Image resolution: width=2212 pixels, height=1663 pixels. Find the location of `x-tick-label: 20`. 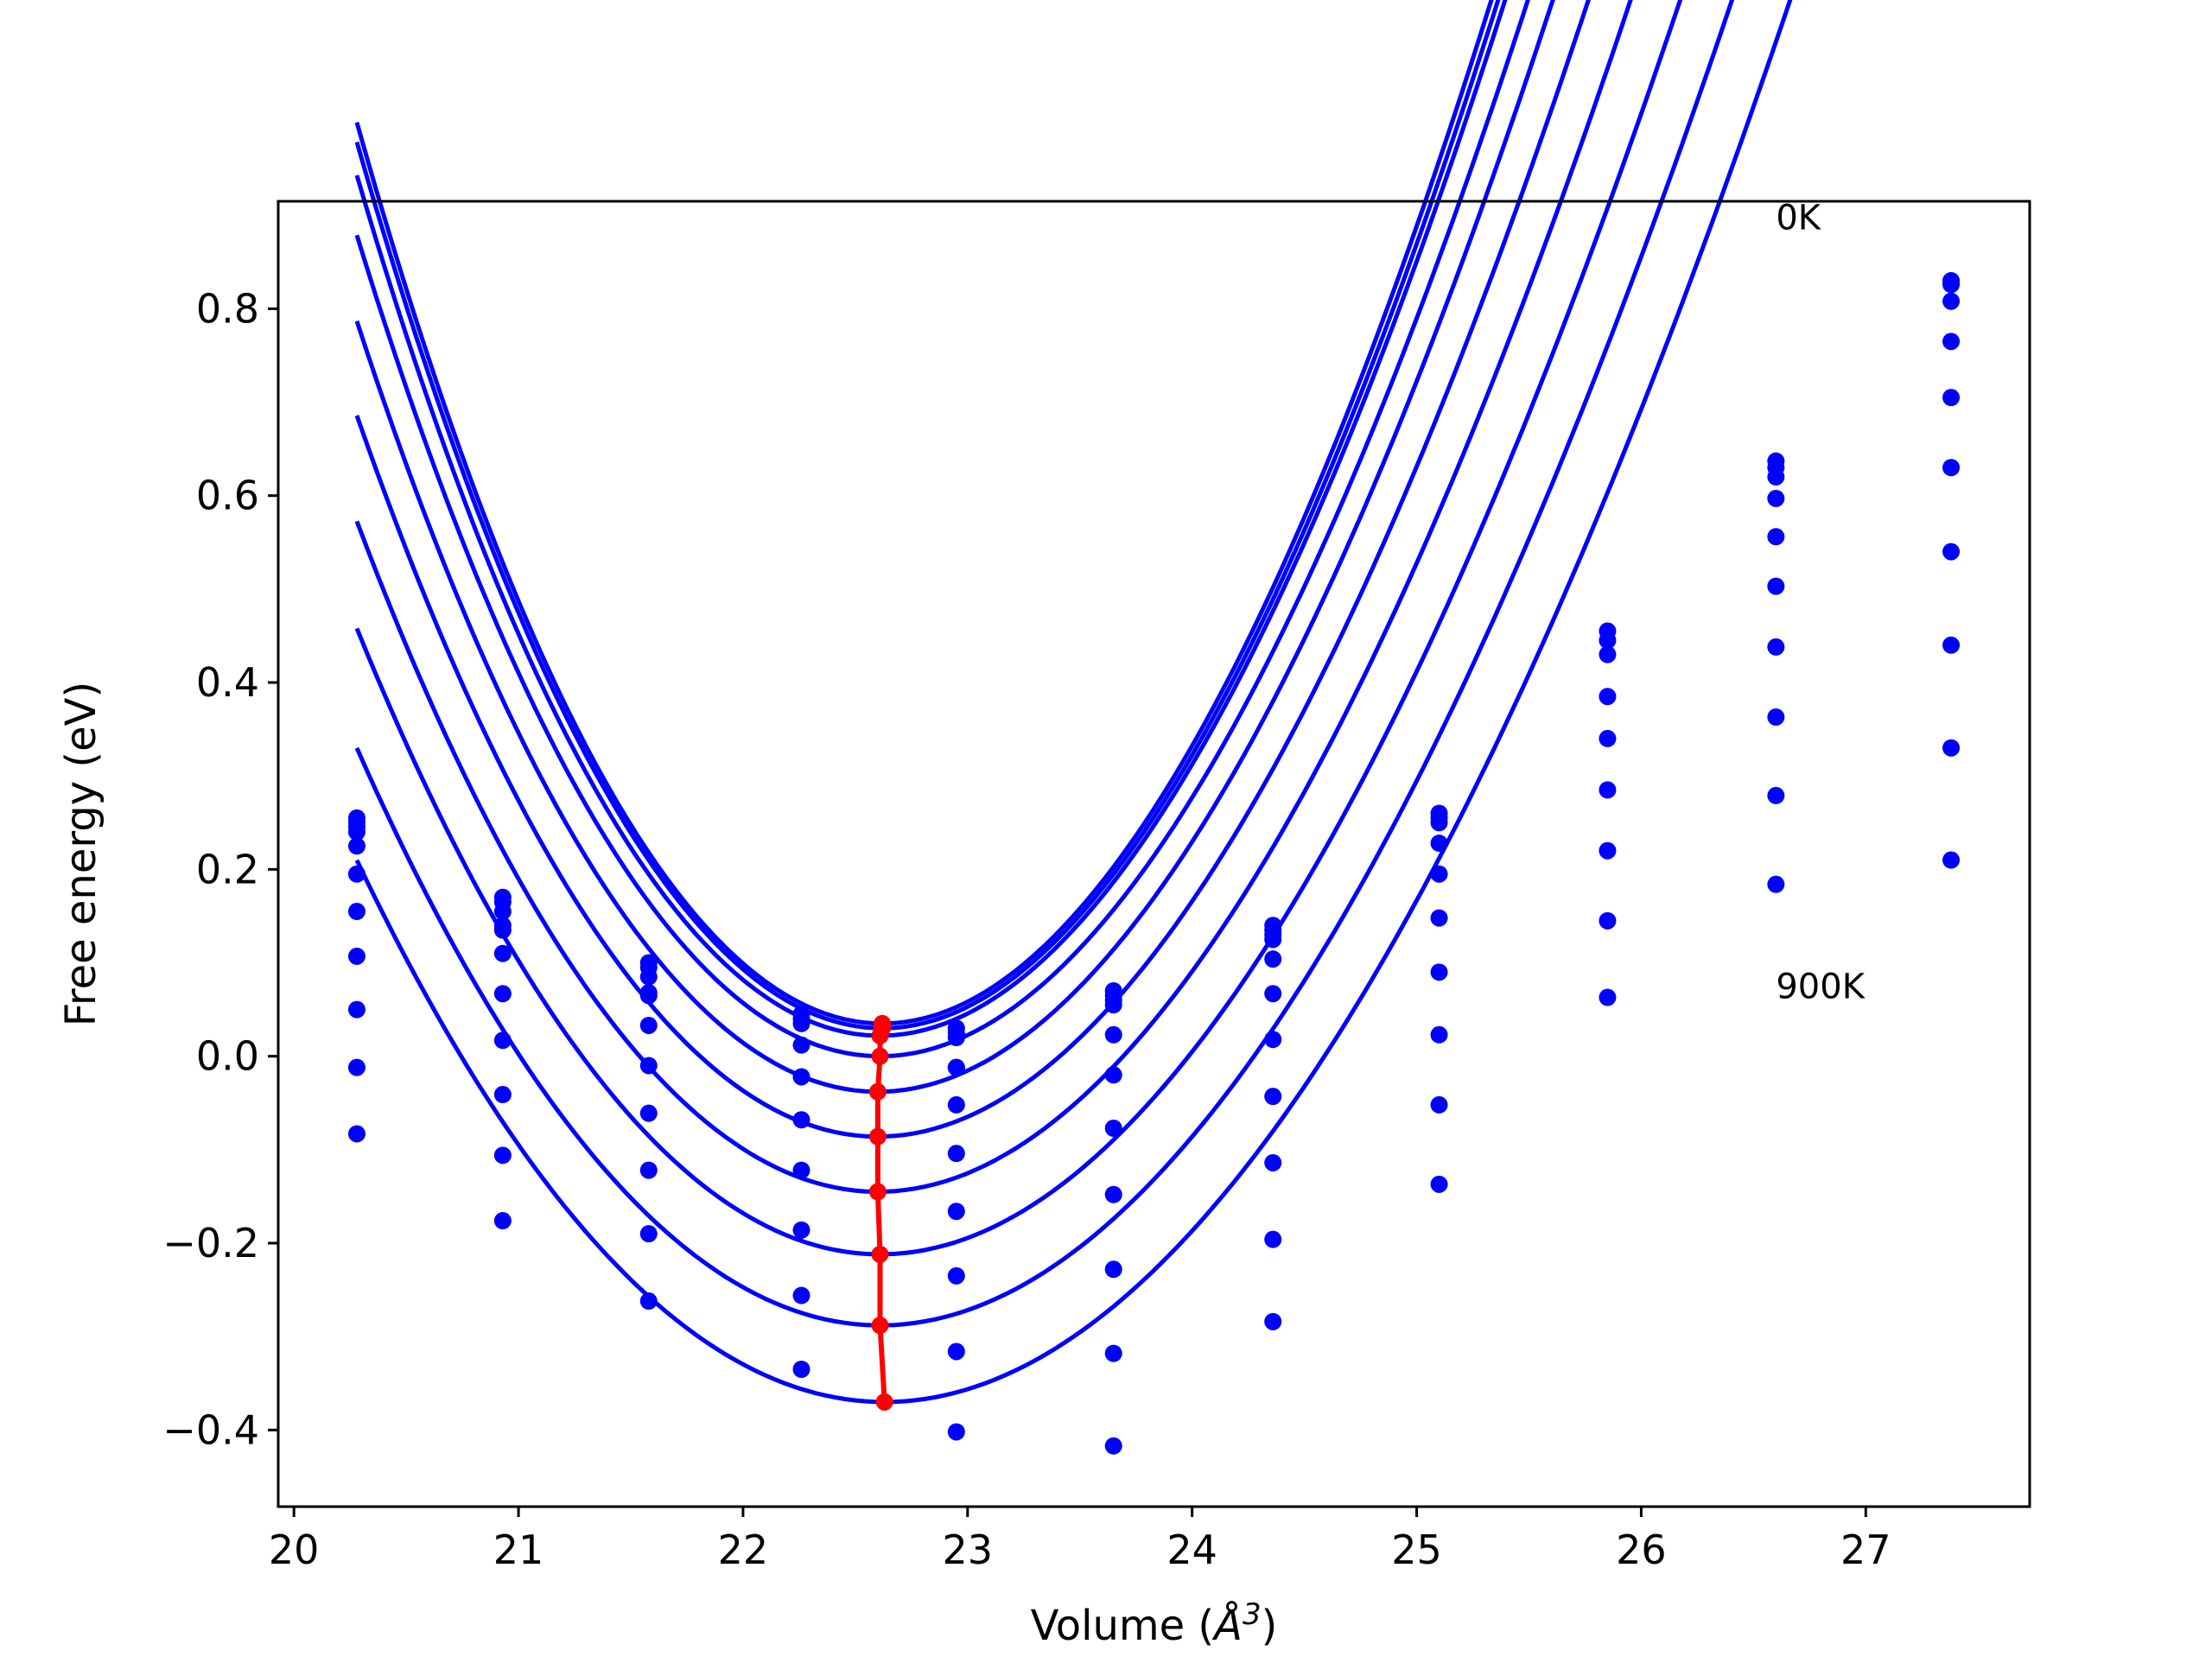

x-tick-label: 20 is located at coordinates (294, 1550).